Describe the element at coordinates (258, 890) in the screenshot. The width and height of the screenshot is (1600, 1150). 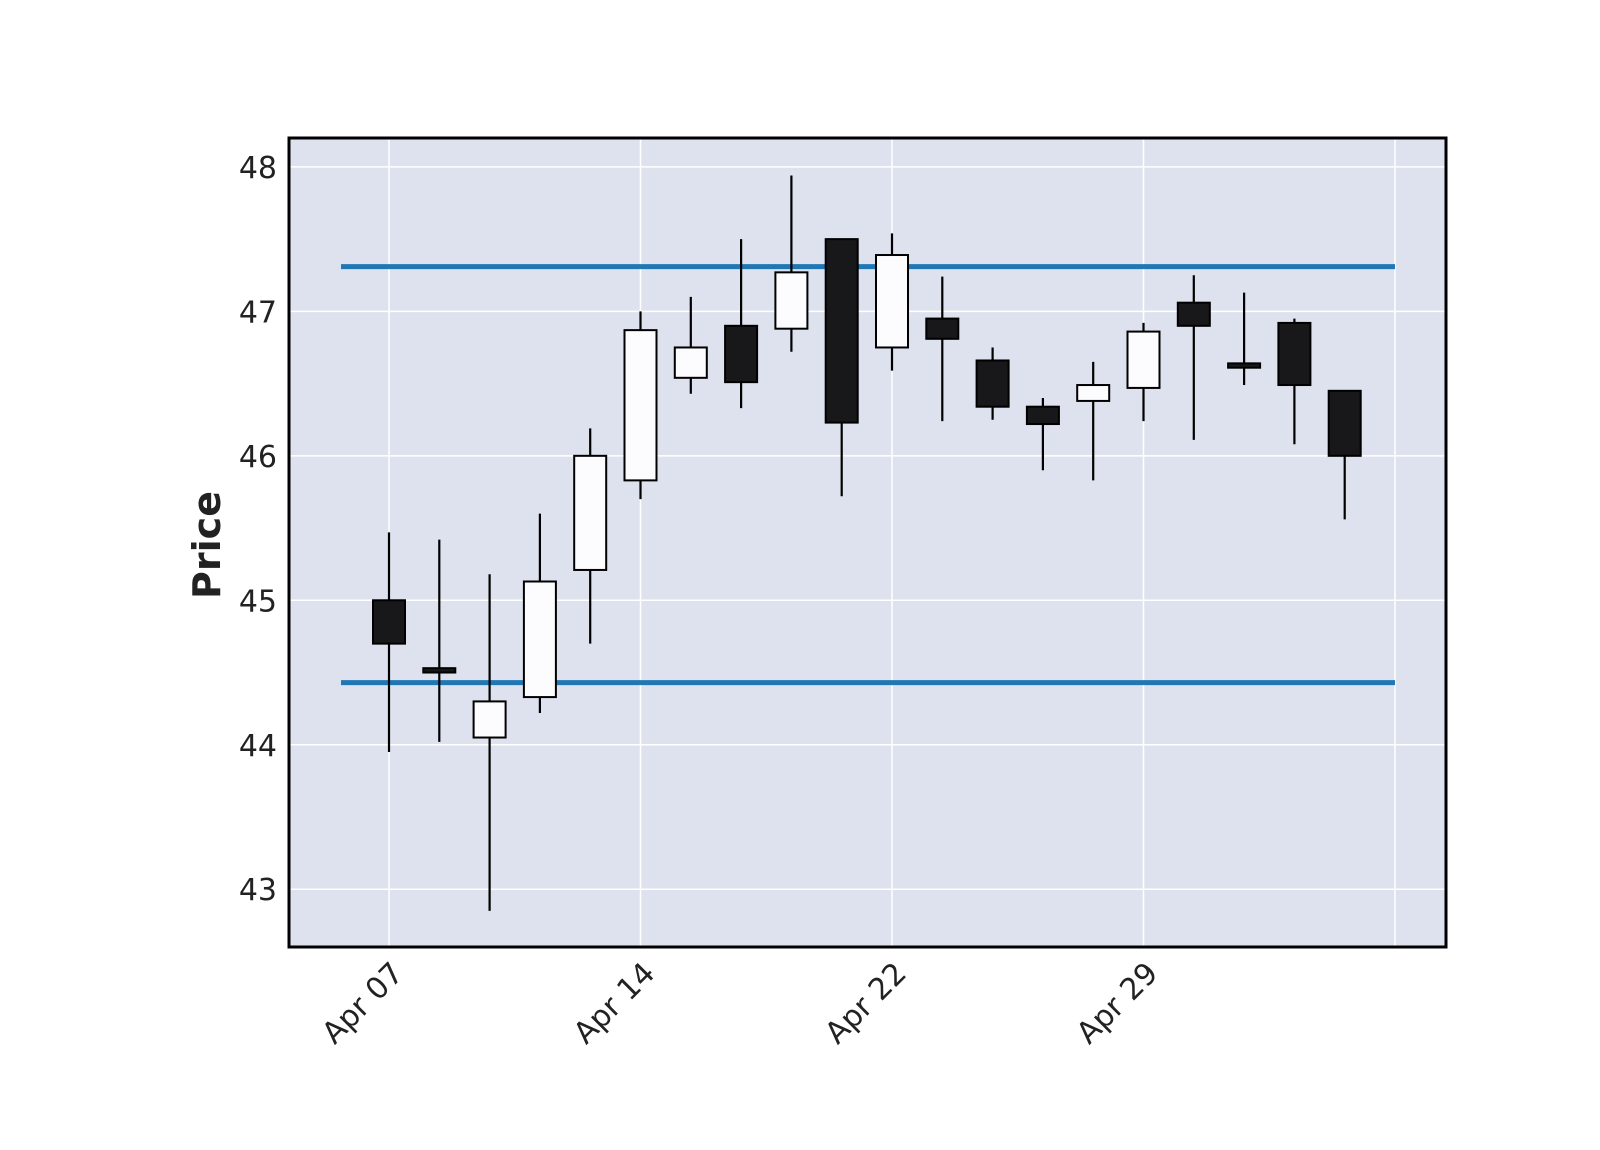
I see `y-tick-label: 43` at that location.